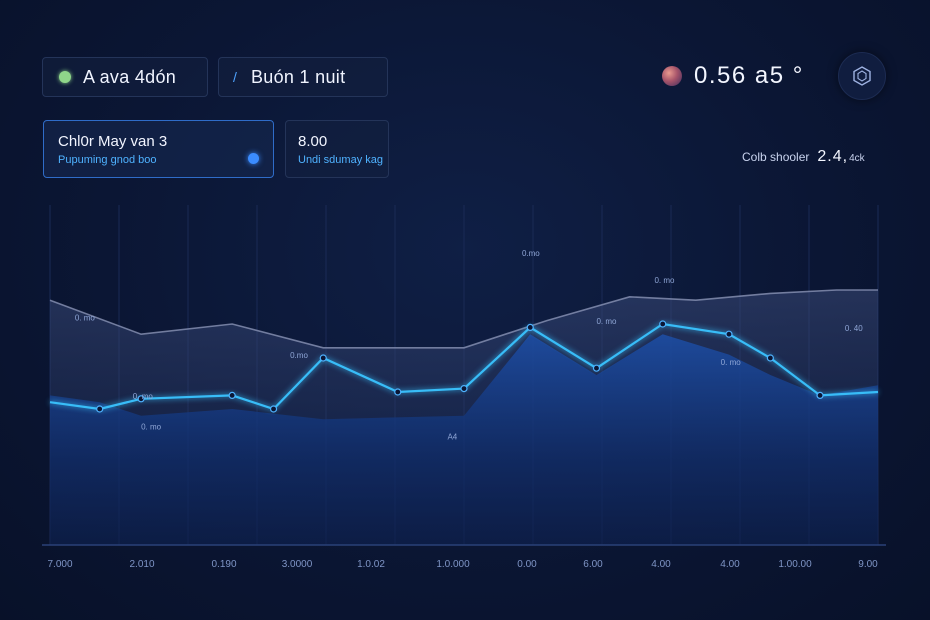  I want to click on settings-hex-button, so click(862, 76).